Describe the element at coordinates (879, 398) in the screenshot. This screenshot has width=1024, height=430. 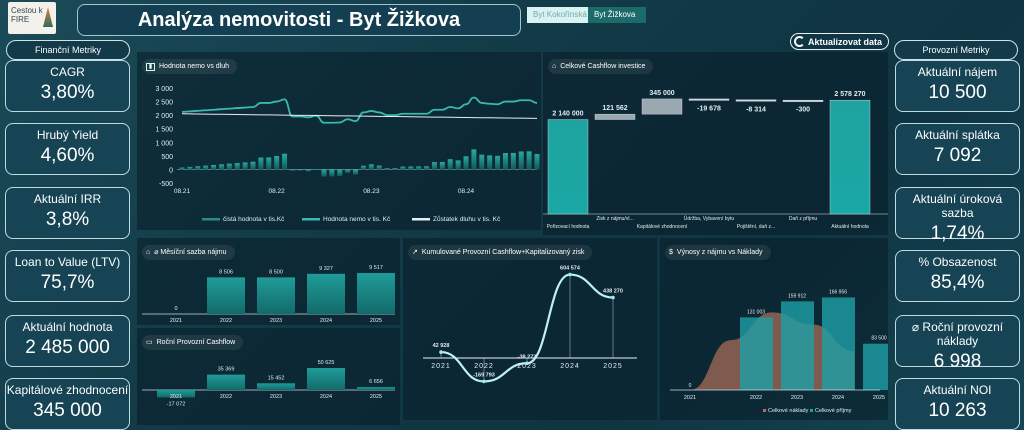
I see `category-label: 2025` at that location.